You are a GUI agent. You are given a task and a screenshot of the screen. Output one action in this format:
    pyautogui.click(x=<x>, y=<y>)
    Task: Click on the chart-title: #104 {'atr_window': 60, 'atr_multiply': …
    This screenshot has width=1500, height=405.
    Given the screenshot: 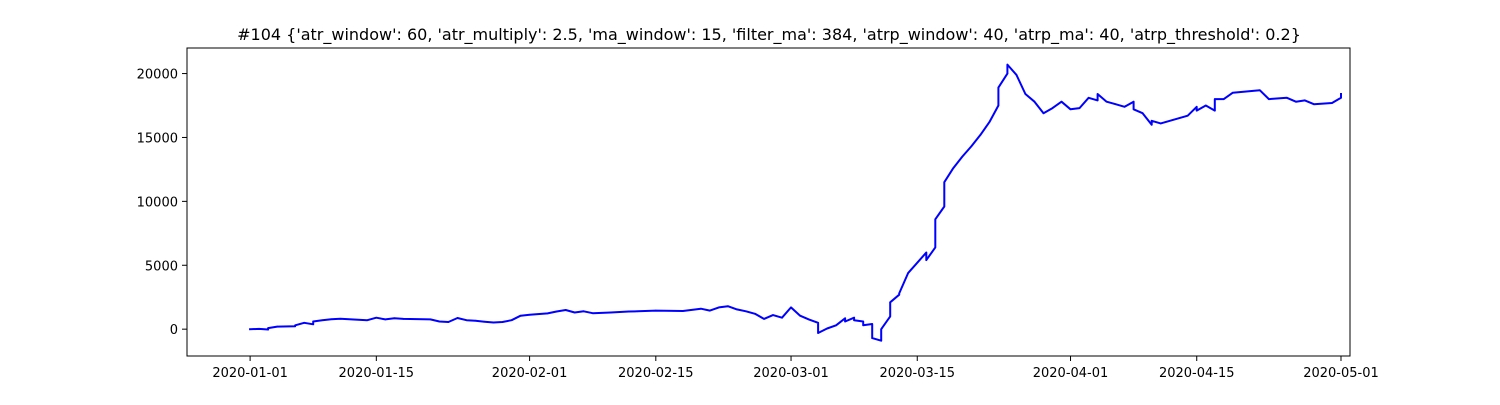 What is the action you would take?
    pyautogui.click(x=769, y=35)
    